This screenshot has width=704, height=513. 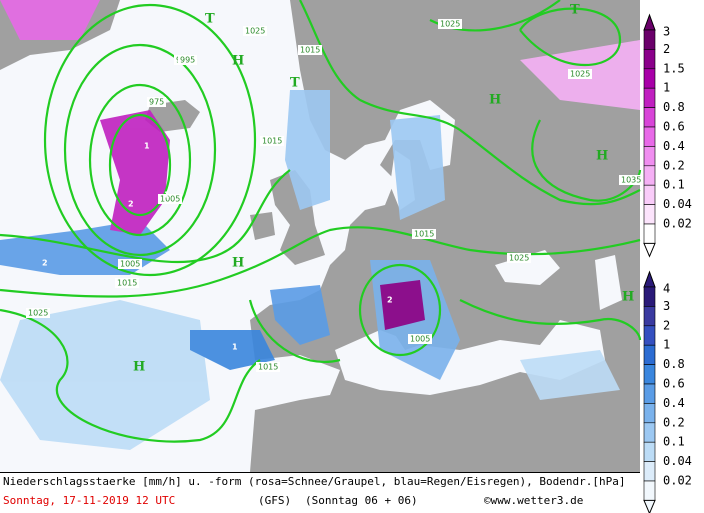 What do you see at coordinates (274, 500) in the screenshot?
I see `model: (GFS)` at bounding box center [274, 500].